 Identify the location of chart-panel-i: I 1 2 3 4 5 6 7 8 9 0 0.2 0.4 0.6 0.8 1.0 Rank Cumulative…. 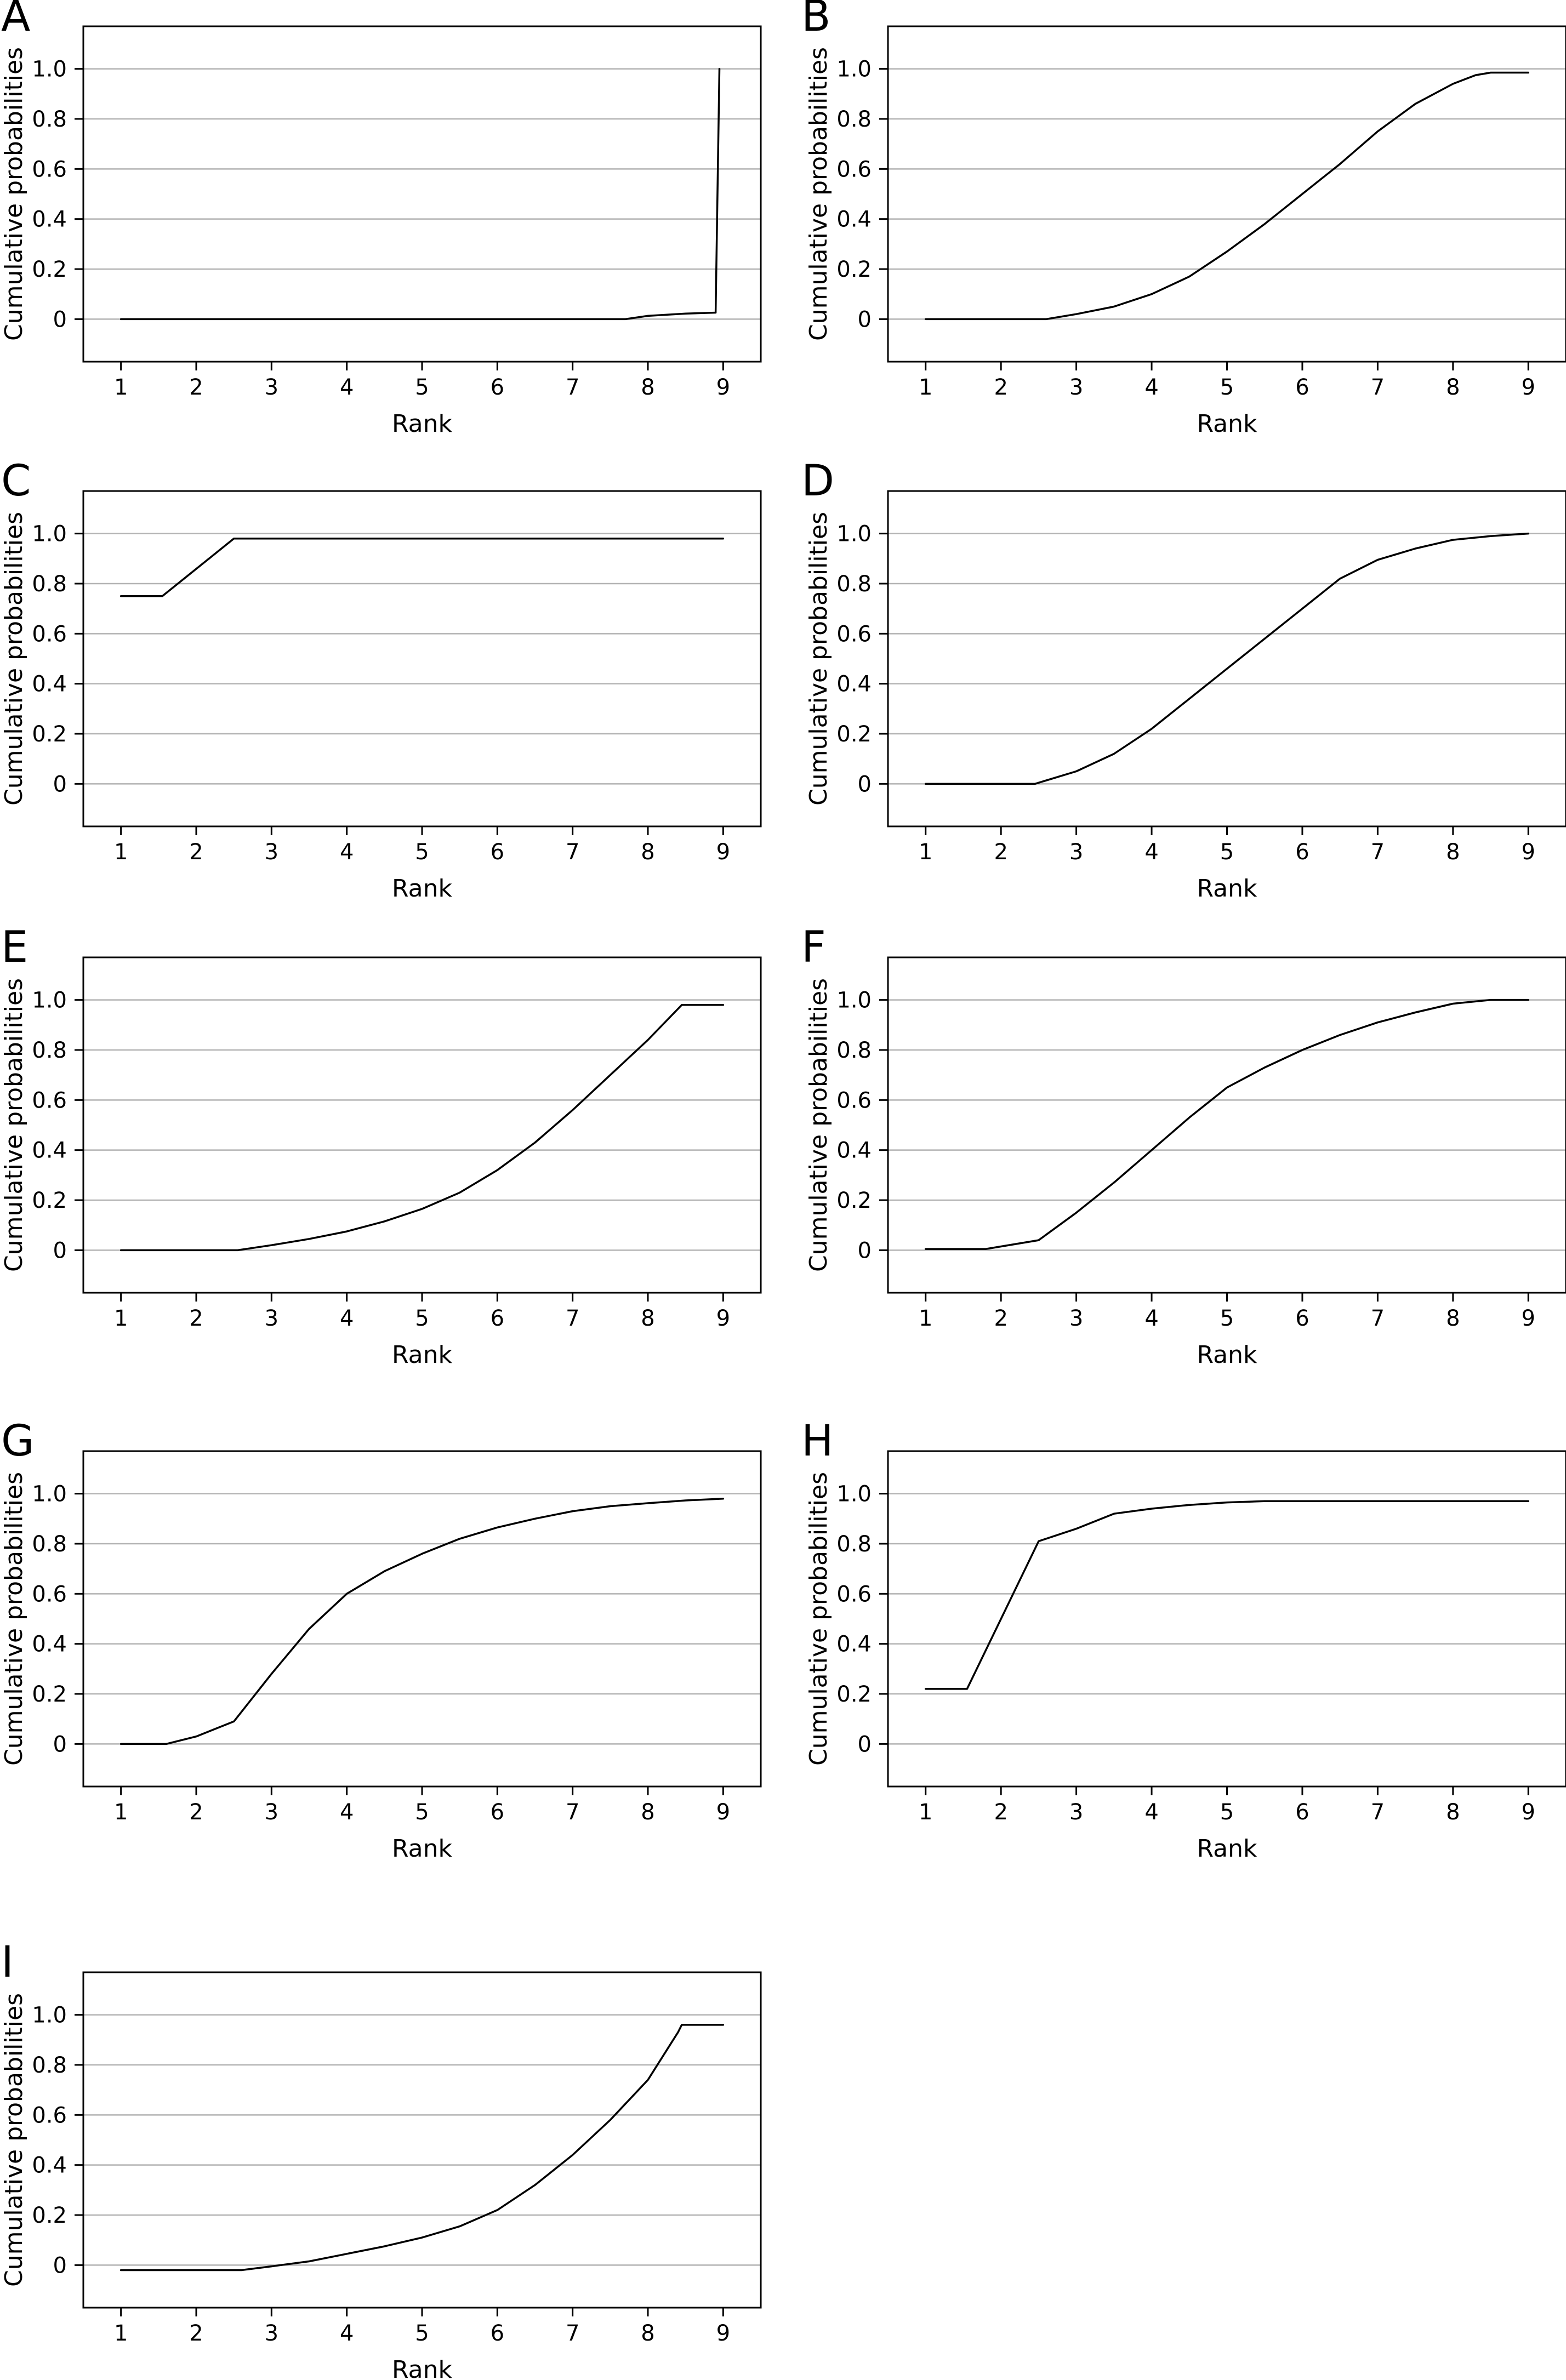
(381, 2159).